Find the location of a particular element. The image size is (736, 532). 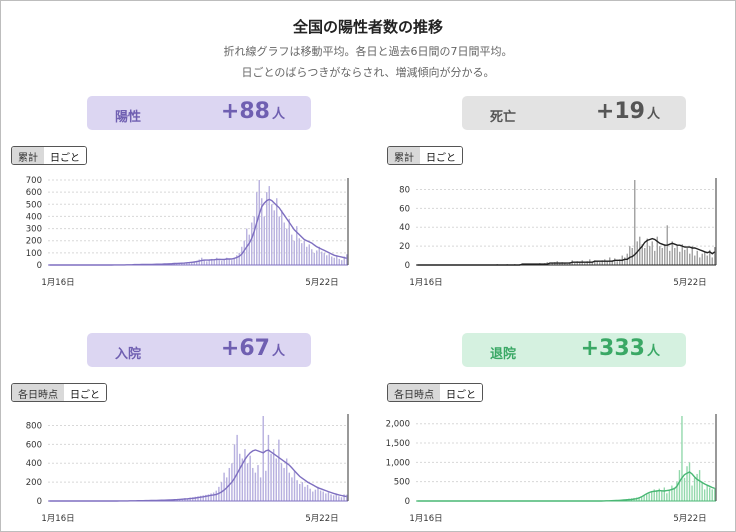

discharge-y-tick-label: 1,500 is located at coordinates (398, 444).